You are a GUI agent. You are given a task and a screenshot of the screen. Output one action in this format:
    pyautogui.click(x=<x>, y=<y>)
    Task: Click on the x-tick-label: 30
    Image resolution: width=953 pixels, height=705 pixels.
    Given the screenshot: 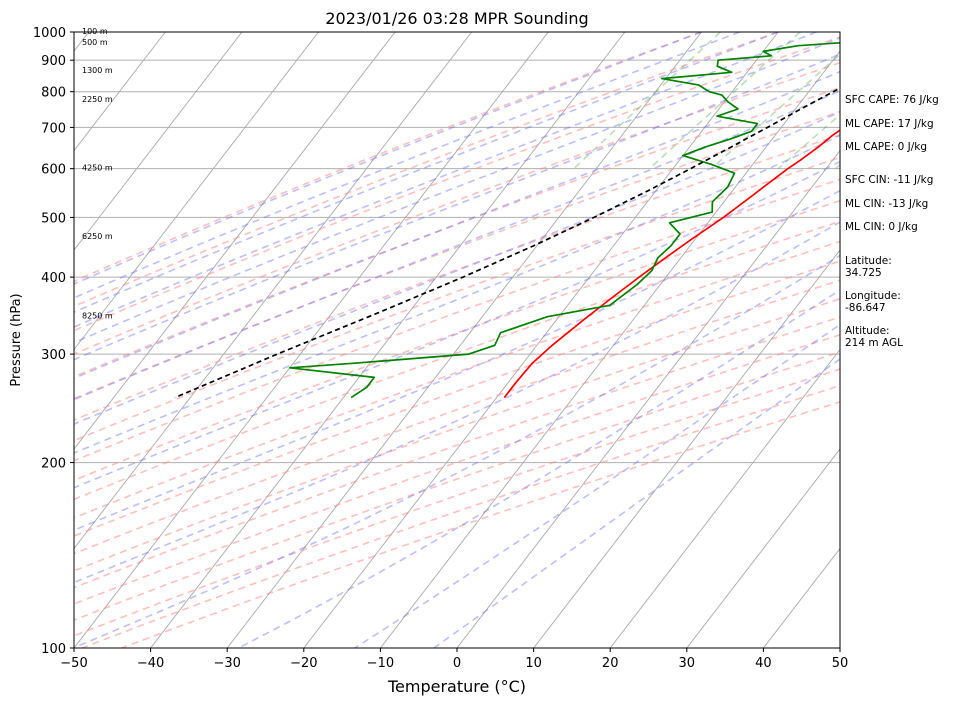 What is the action you would take?
    pyautogui.click(x=687, y=663)
    